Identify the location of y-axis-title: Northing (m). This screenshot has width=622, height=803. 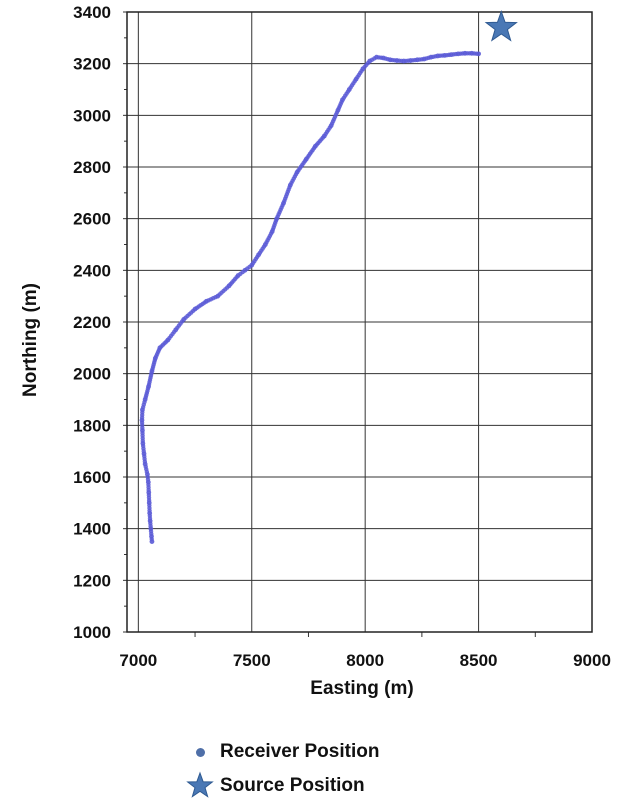
(30, 340).